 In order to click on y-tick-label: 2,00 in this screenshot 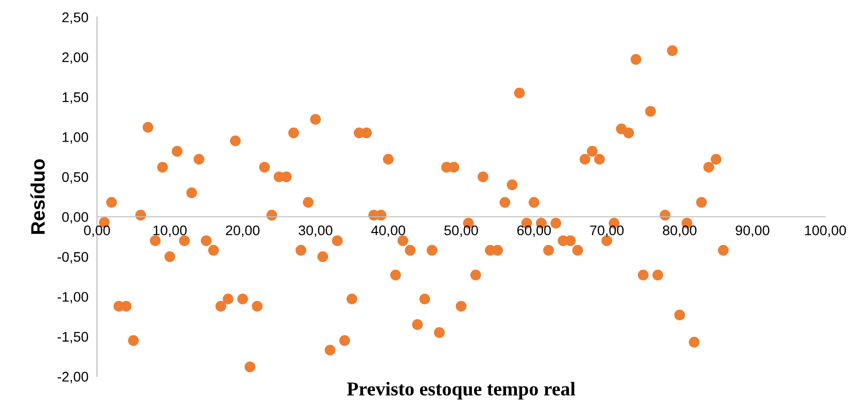, I will do `click(75, 58)`.